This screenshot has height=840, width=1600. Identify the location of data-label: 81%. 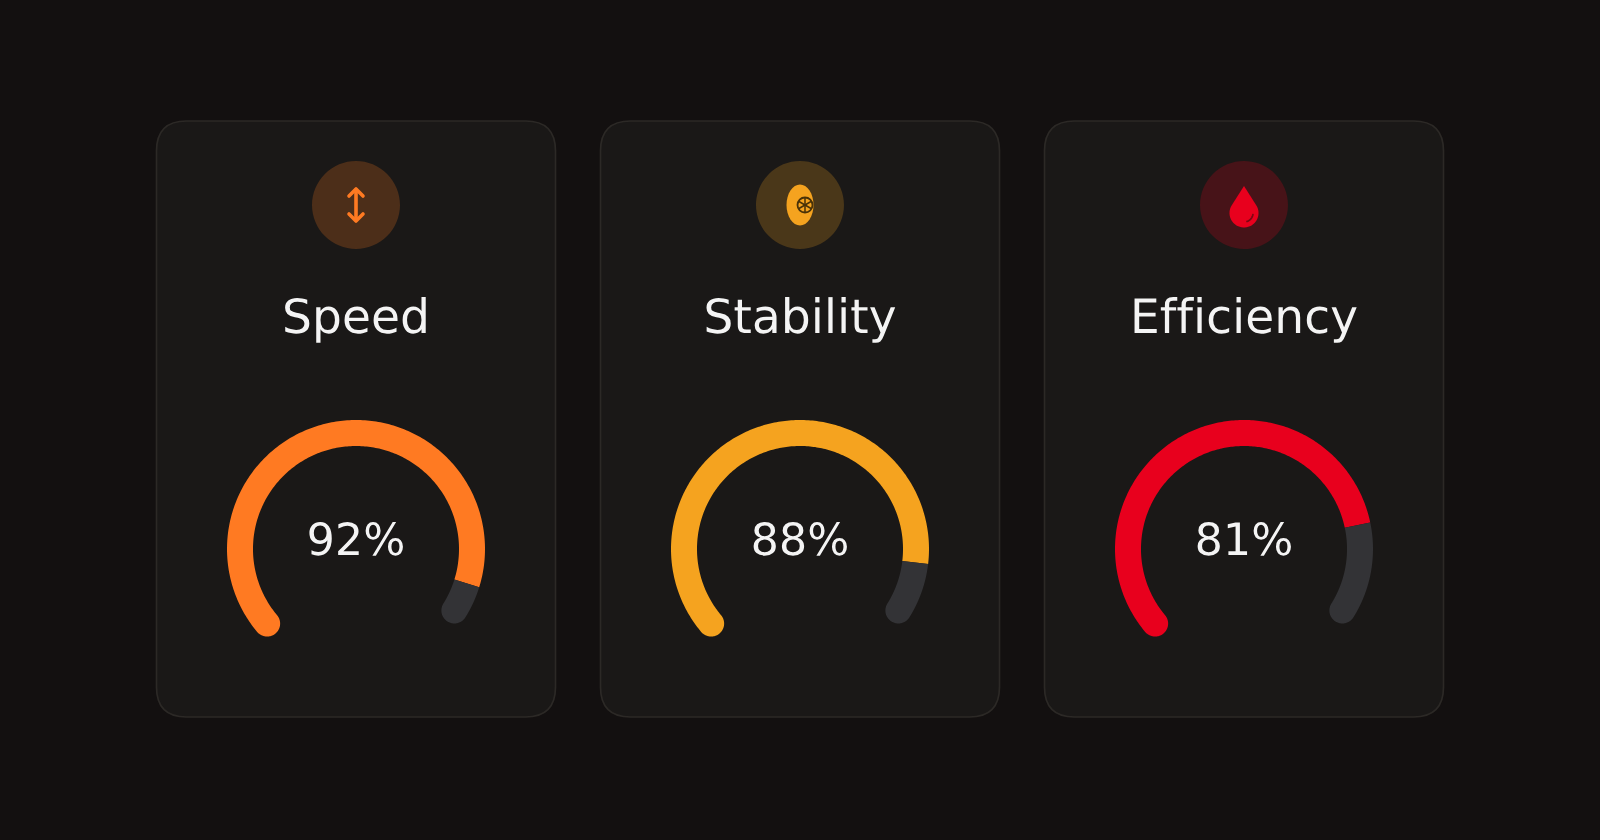
(1244, 539).